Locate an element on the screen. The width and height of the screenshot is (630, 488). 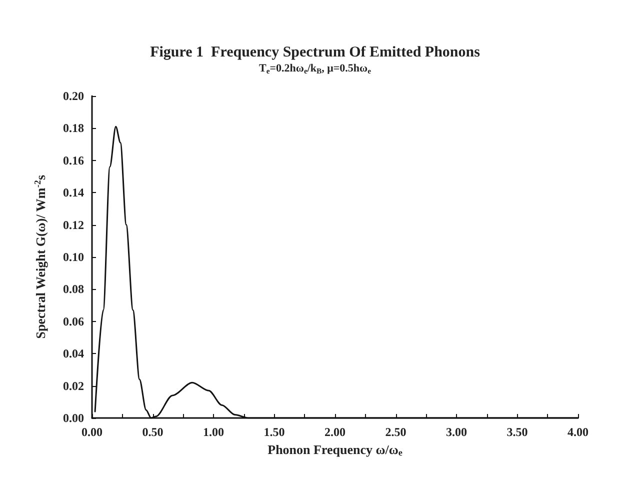
x-tick-label: 2.00 is located at coordinates (335, 432).